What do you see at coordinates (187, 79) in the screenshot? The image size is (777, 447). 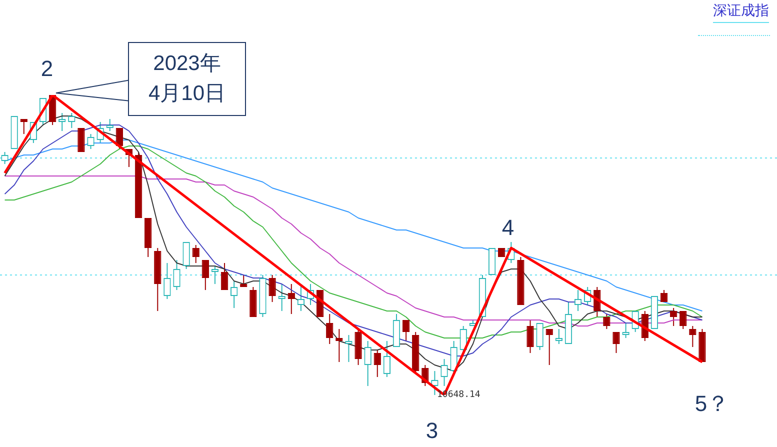 I see `annotation: 2023年 4月10日` at bounding box center [187, 79].